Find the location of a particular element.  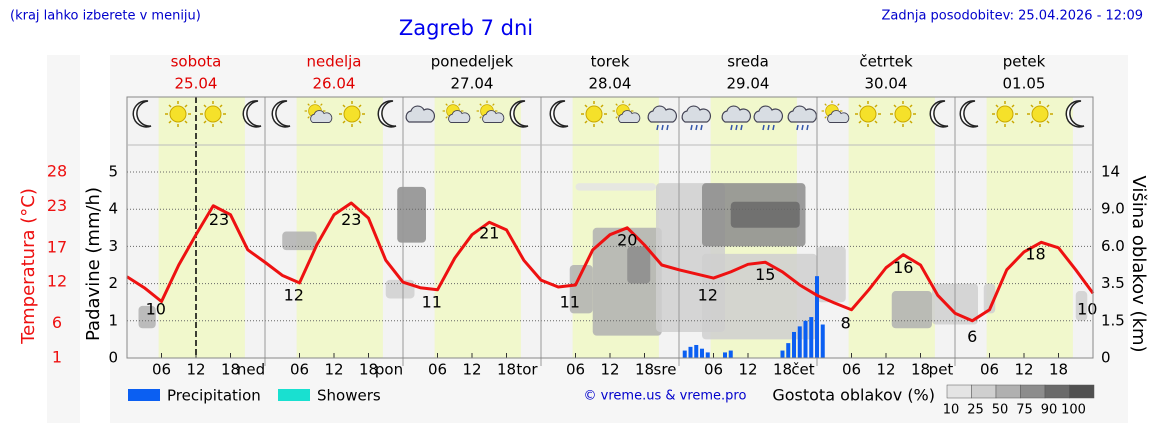

y-tick-label: 2 is located at coordinates (113, 283).